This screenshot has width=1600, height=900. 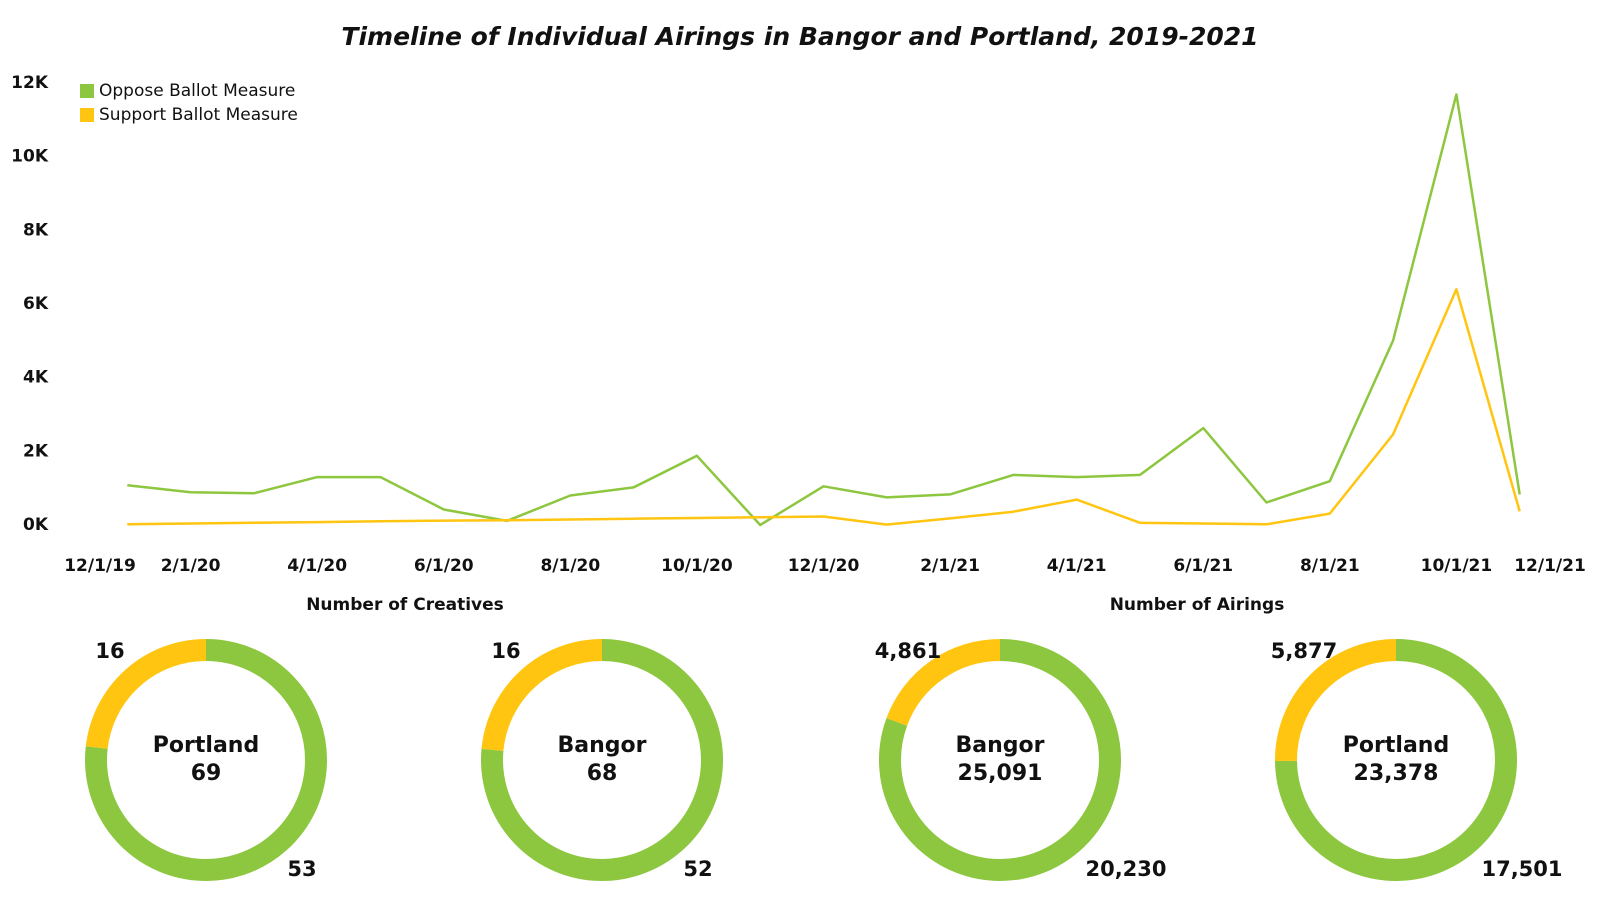 I want to click on x-tick-label: 6/1/21, so click(x=1203, y=566).